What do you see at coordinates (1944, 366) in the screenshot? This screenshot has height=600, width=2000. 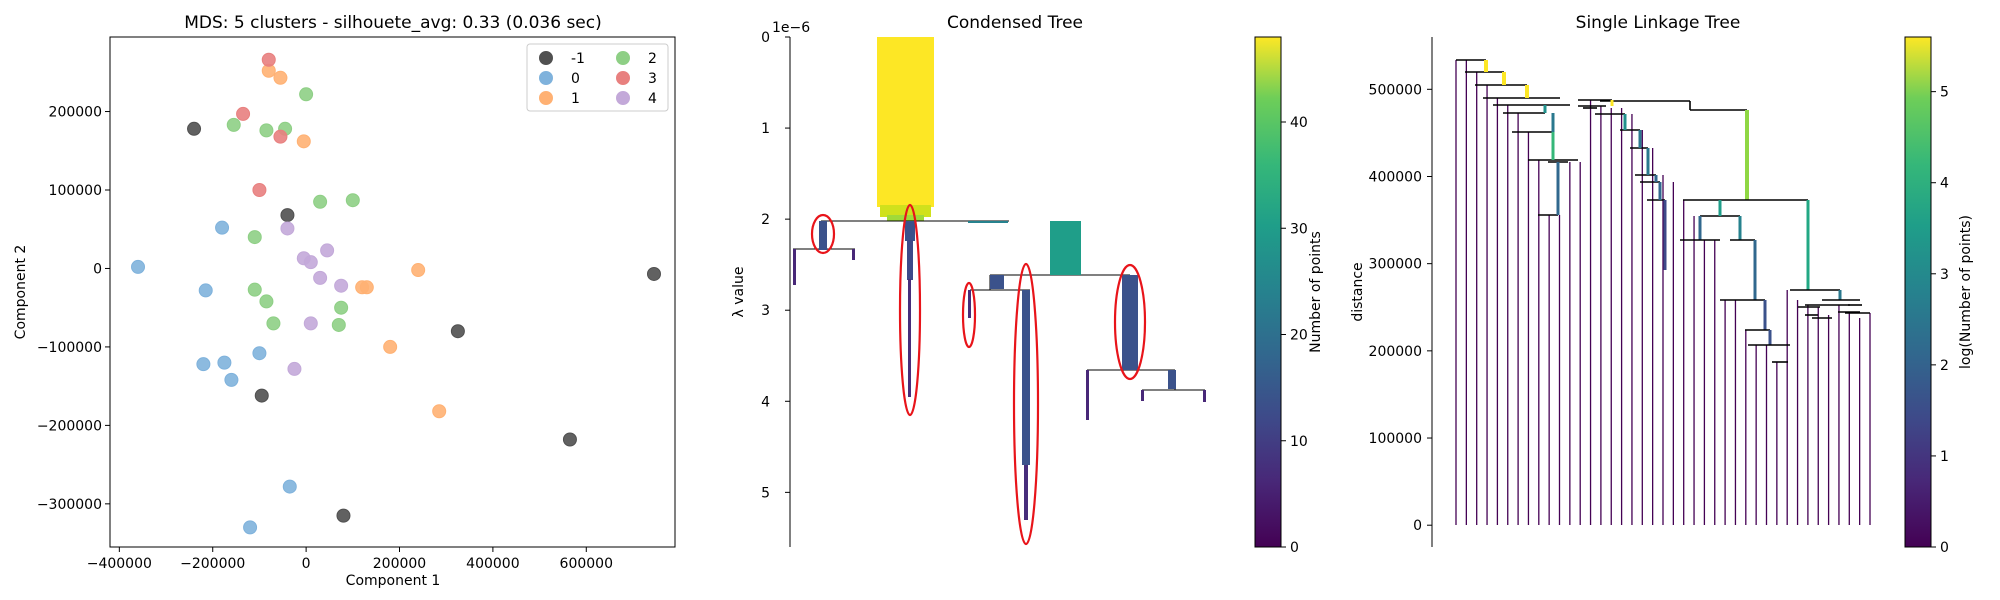 I see `colorbar-tick-label: 2` at bounding box center [1944, 366].